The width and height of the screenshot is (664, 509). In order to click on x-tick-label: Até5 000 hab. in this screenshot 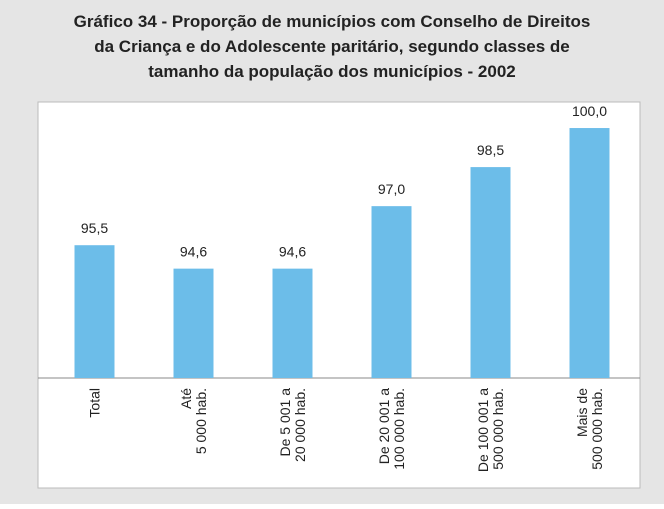, I will do `click(193, 421)`.